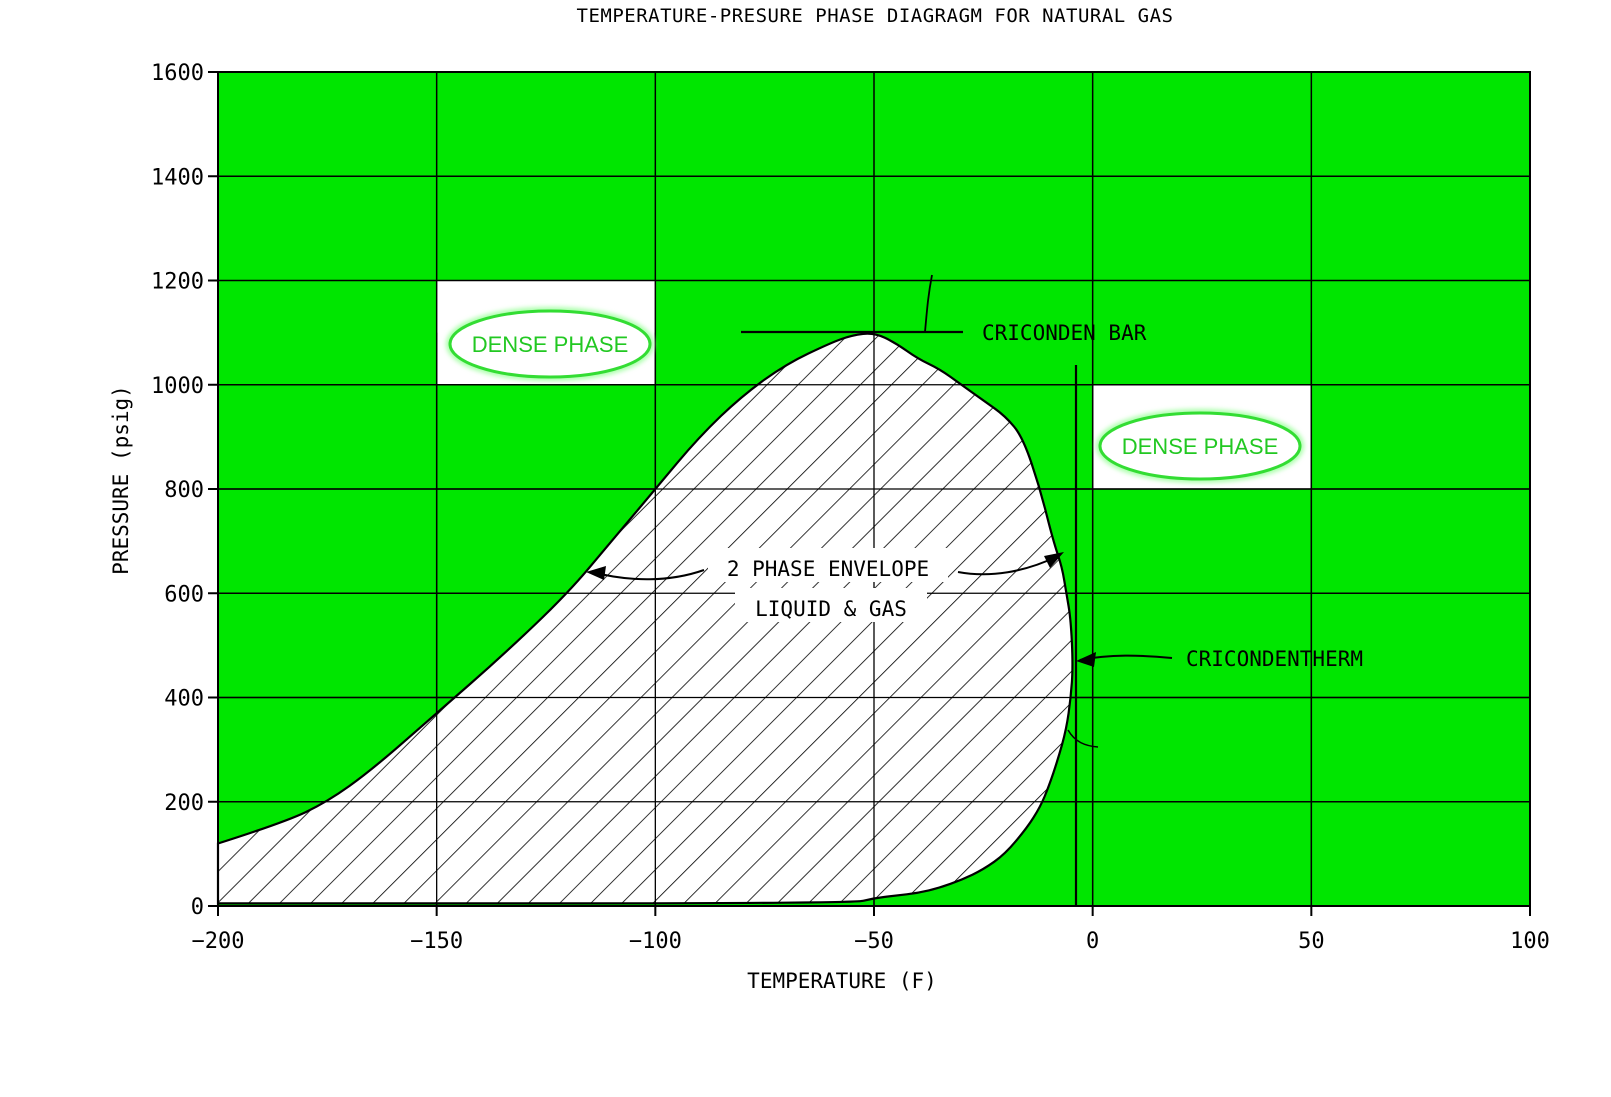 The height and width of the screenshot is (1097, 1611). I want to click on x-axis-label: TEMPERATURE (F), so click(842, 981).